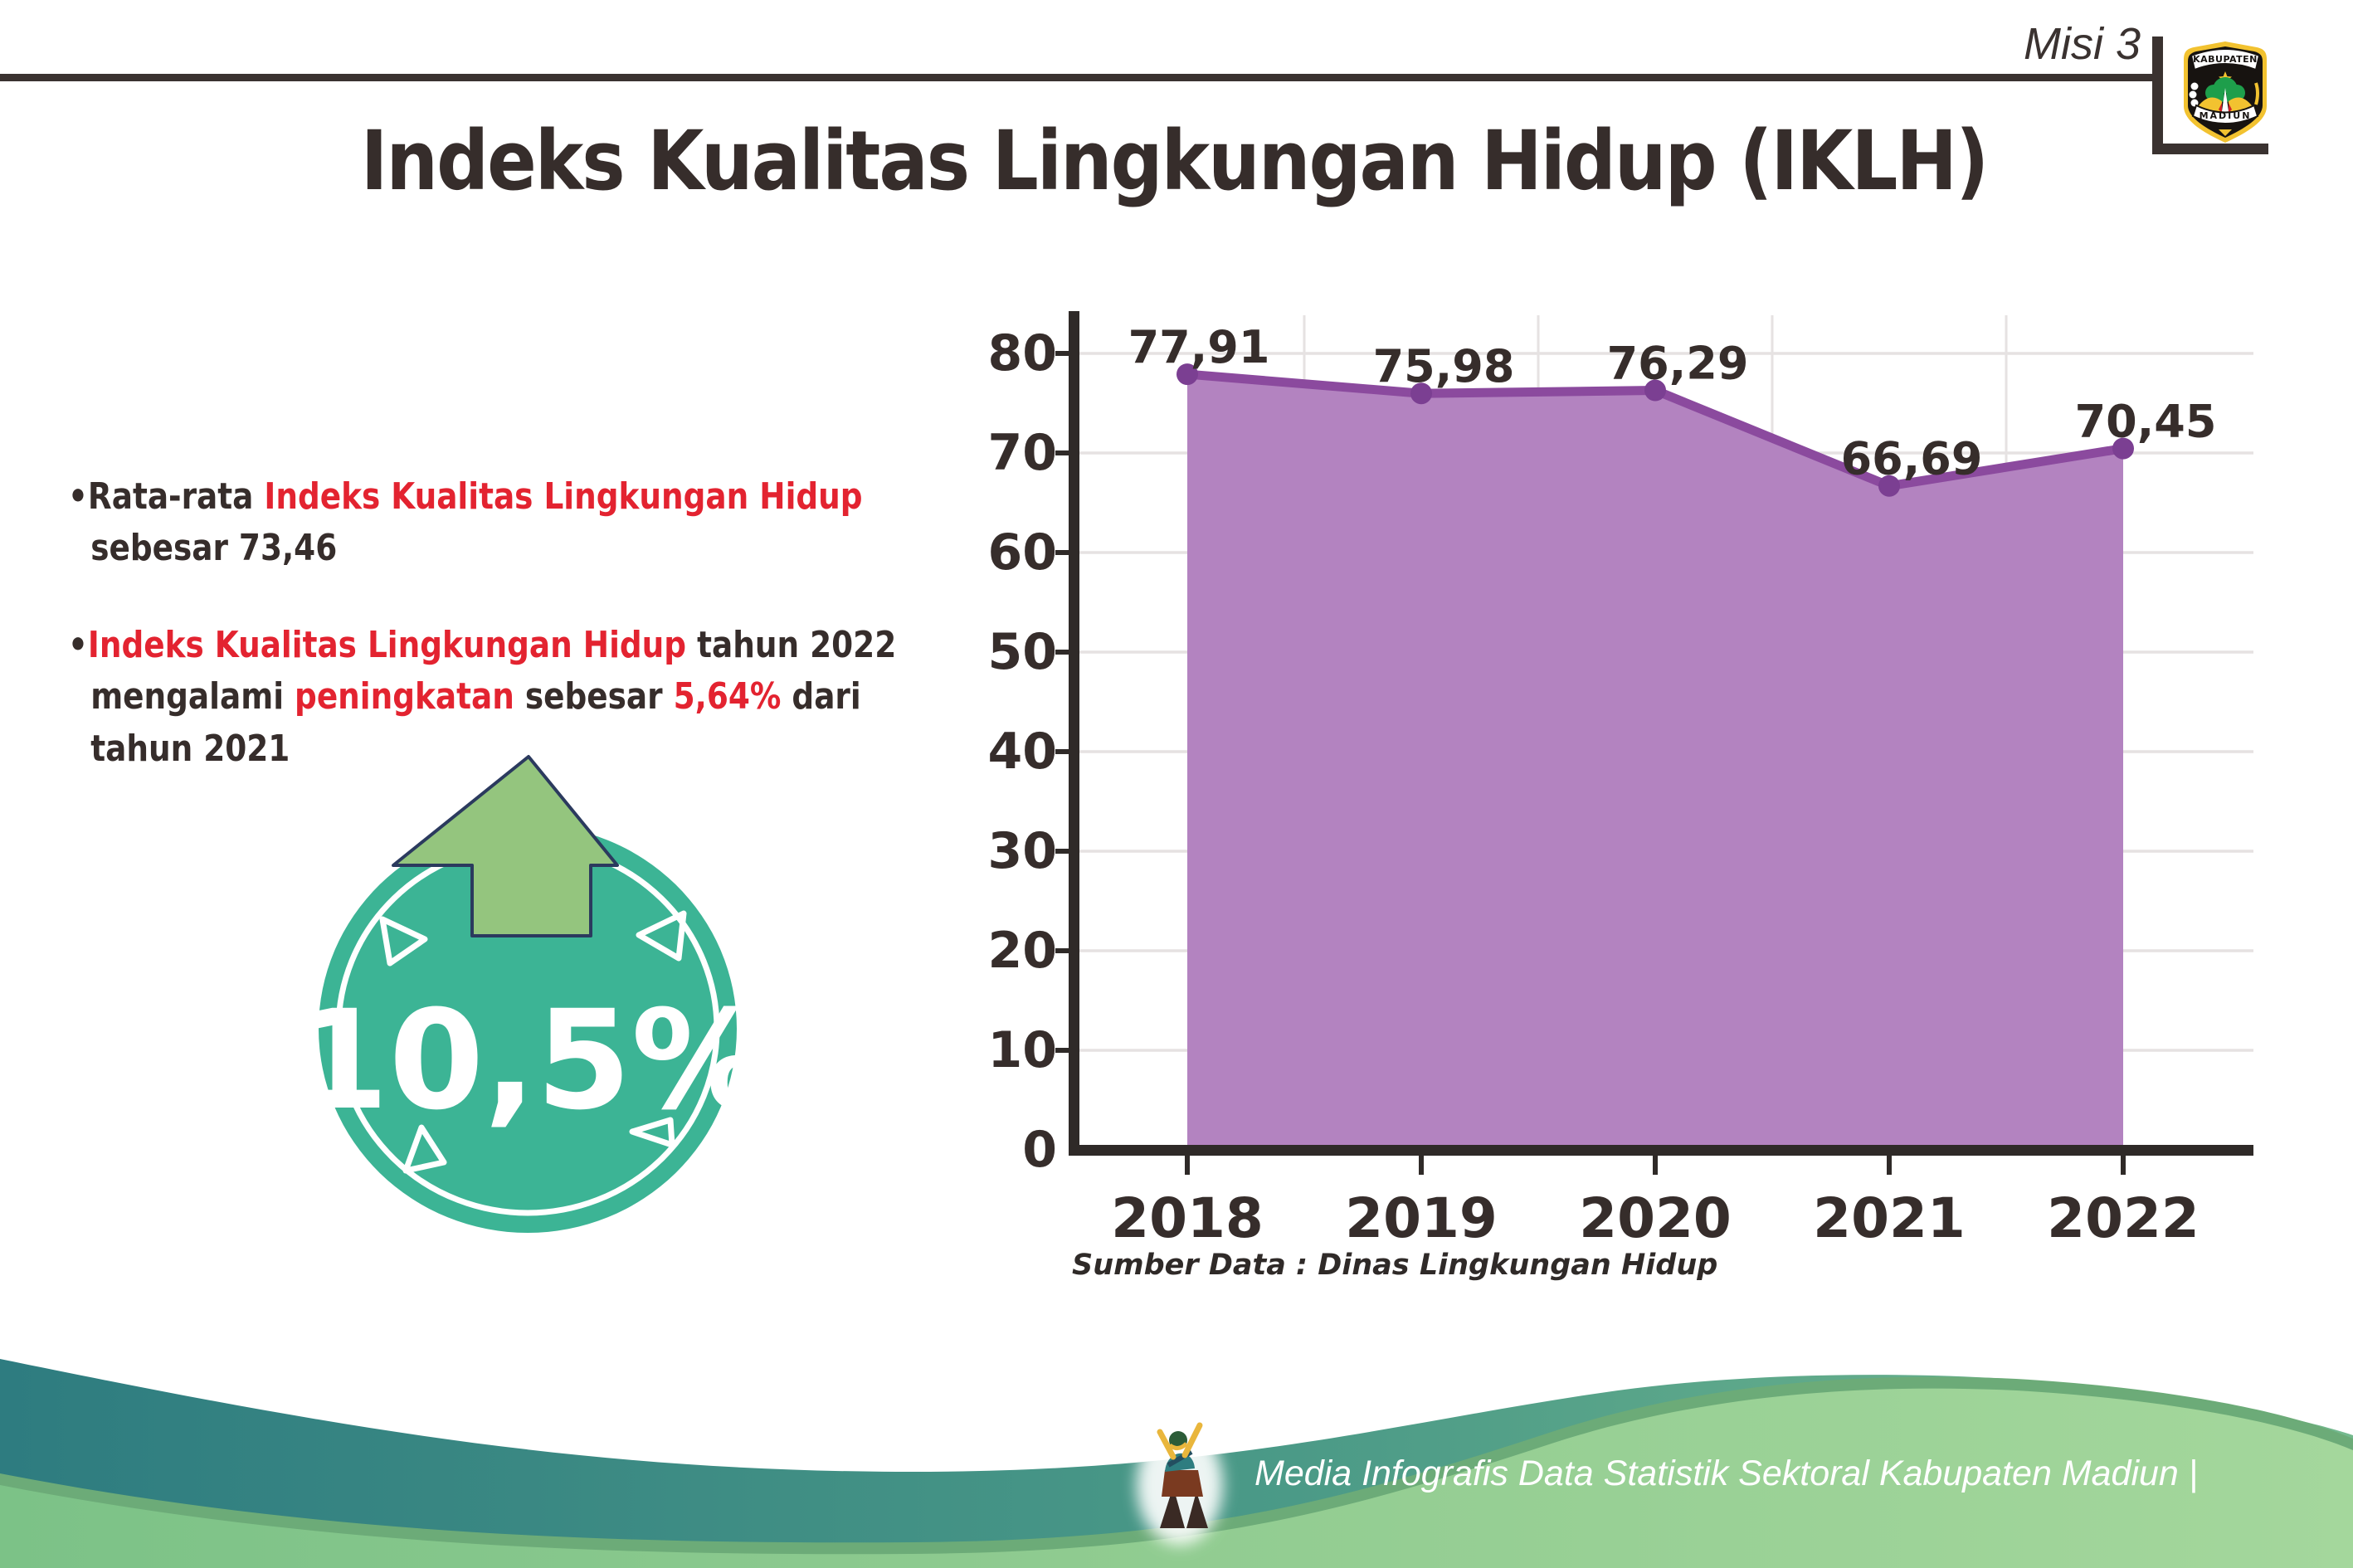 This screenshot has width=2353, height=1568. What do you see at coordinates (2256, 93) in the screenshot?
I see `crest-rice-right` at bounding box center [2256, 93].